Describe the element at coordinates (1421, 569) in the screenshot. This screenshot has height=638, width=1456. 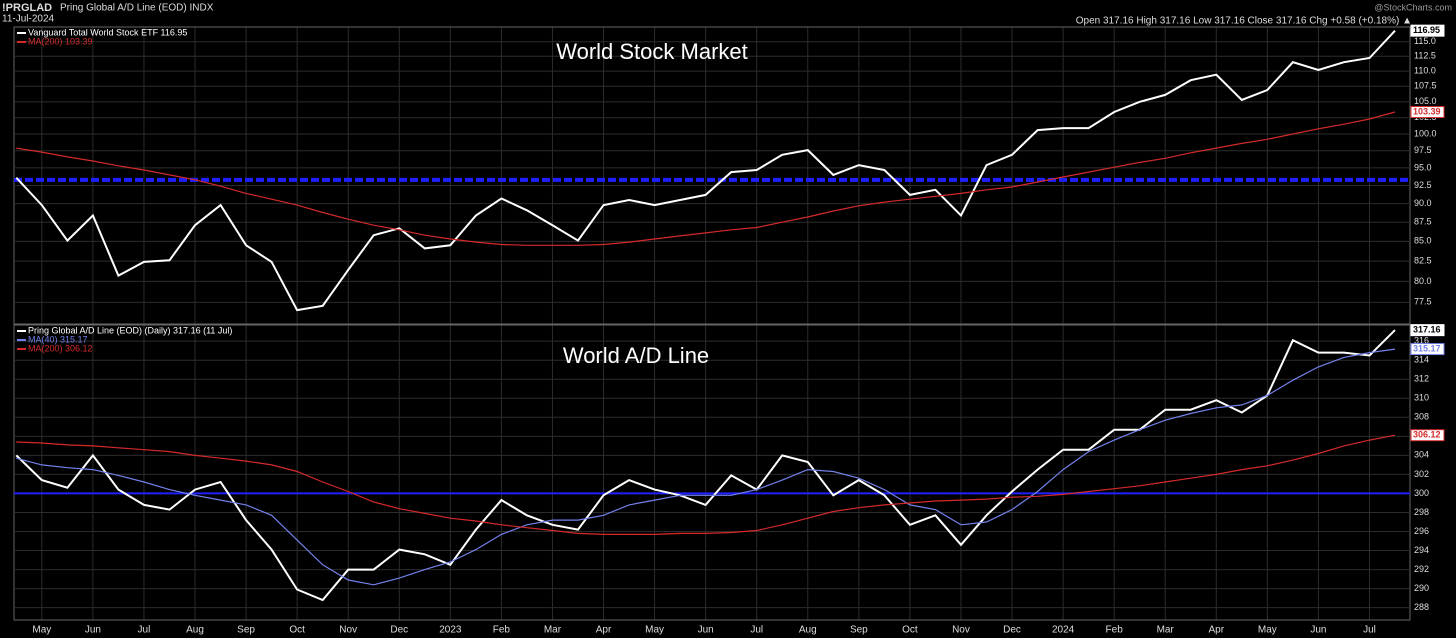
I see `y-tick-label: 292` at that location.